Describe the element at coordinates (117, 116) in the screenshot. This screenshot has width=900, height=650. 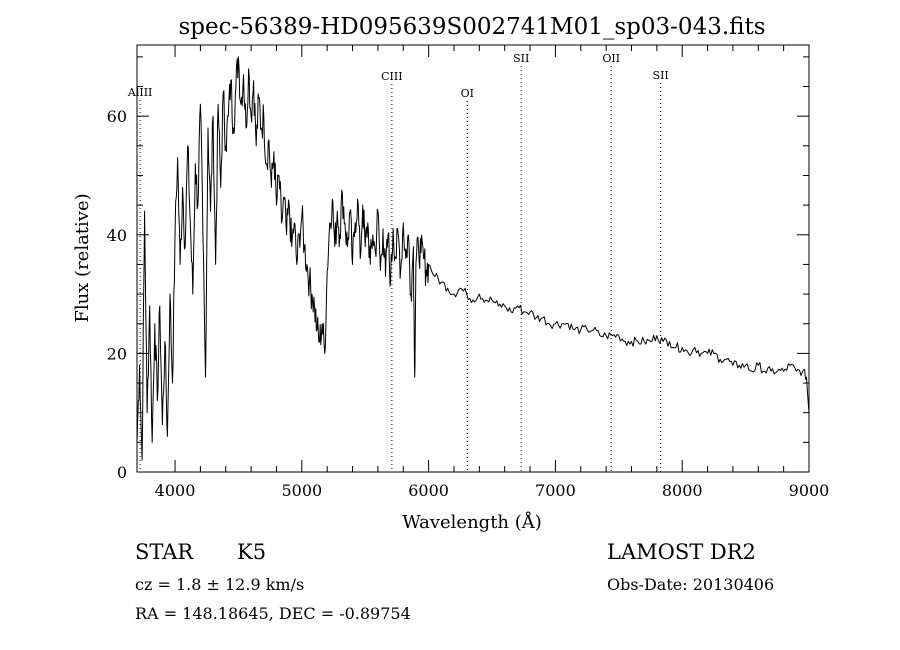
I see `y-tick-label: 60` at that location.